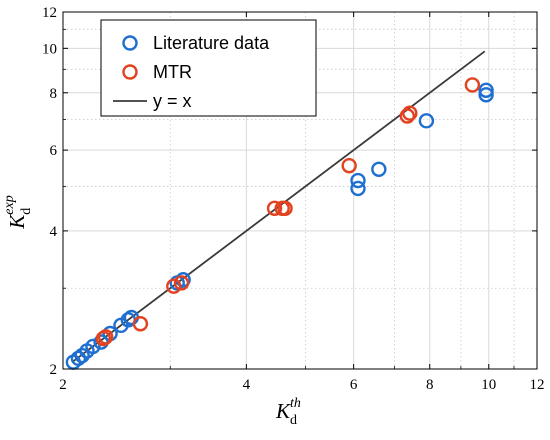 Image resolution: width=550 pixels, height=440 pixels. I want to click on legend-label-mtr: MTR, so click(172, 72).